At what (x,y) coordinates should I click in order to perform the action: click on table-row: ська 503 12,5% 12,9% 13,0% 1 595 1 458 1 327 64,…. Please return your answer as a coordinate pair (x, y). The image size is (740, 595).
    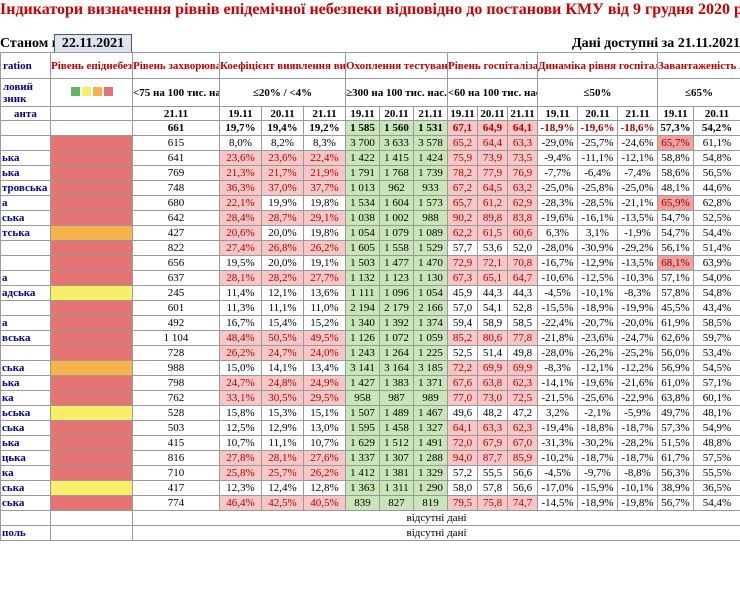
    Looking at the image, I should click on (370, 428).